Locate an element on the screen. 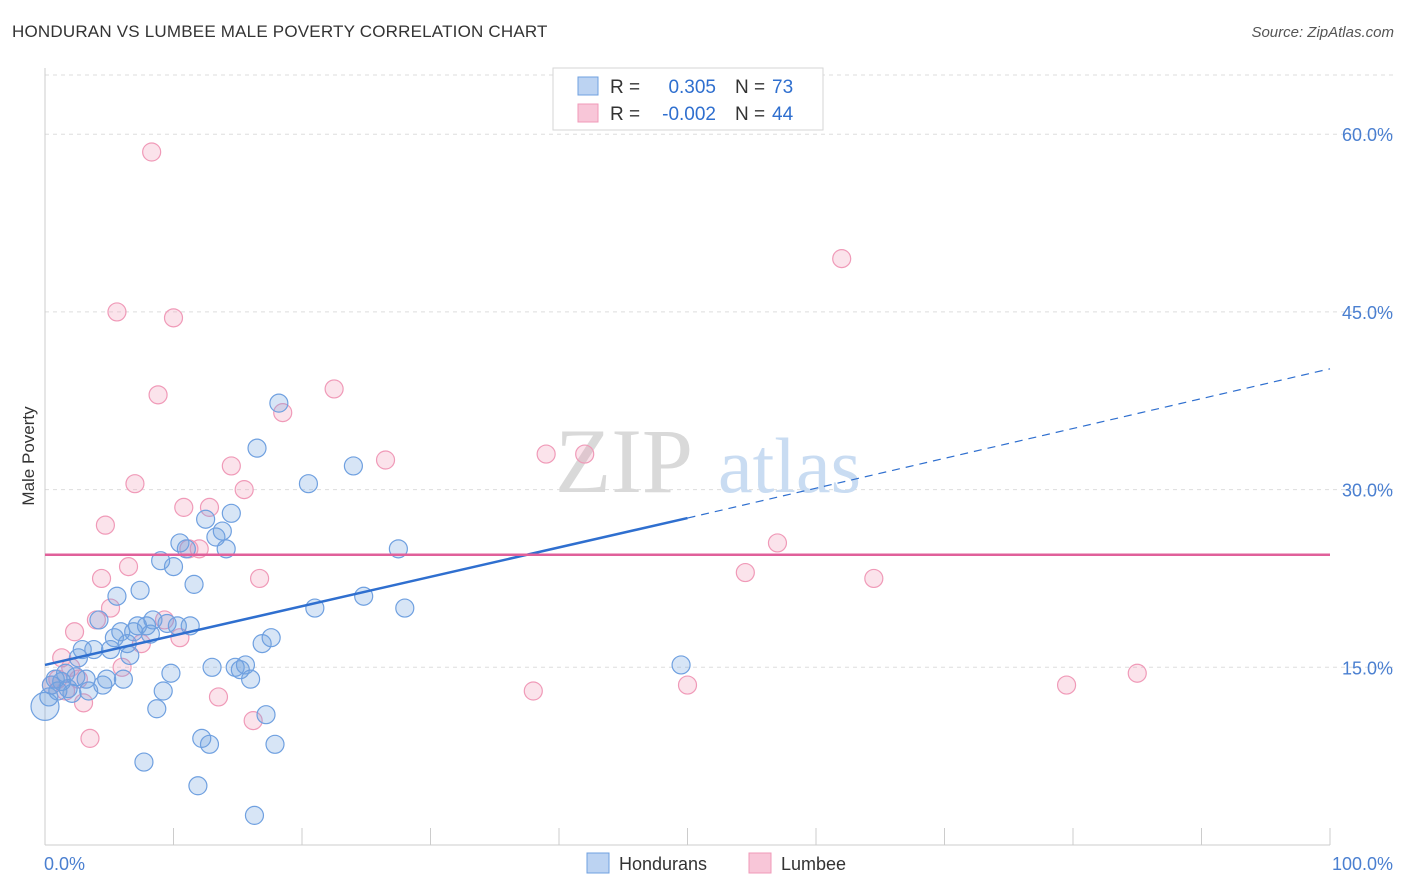  stats-n-label-2: N = is located at coordinates (750, 114).